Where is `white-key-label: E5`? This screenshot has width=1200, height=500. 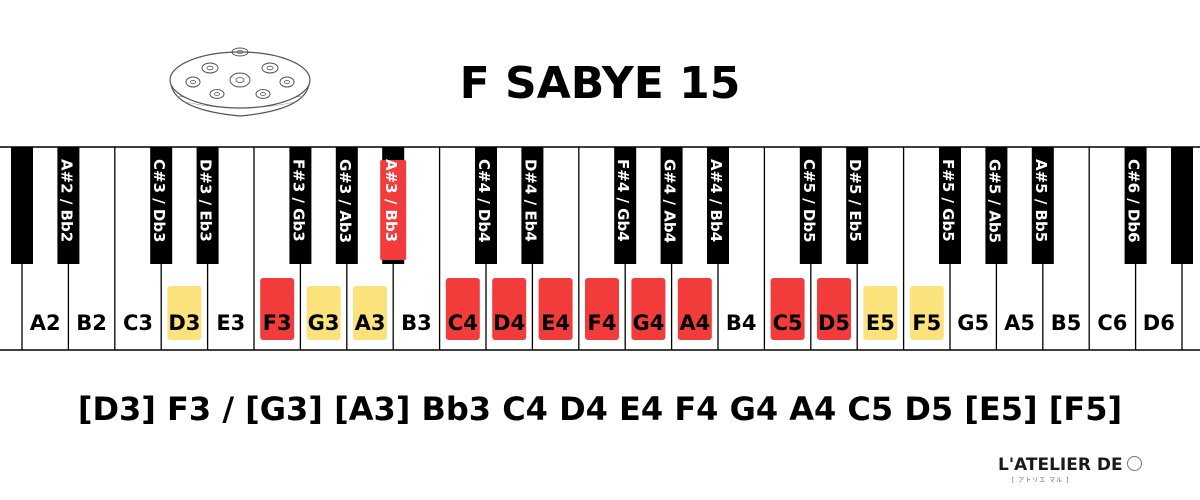 white-key-label: E5 is located at coordinates (880, 323).